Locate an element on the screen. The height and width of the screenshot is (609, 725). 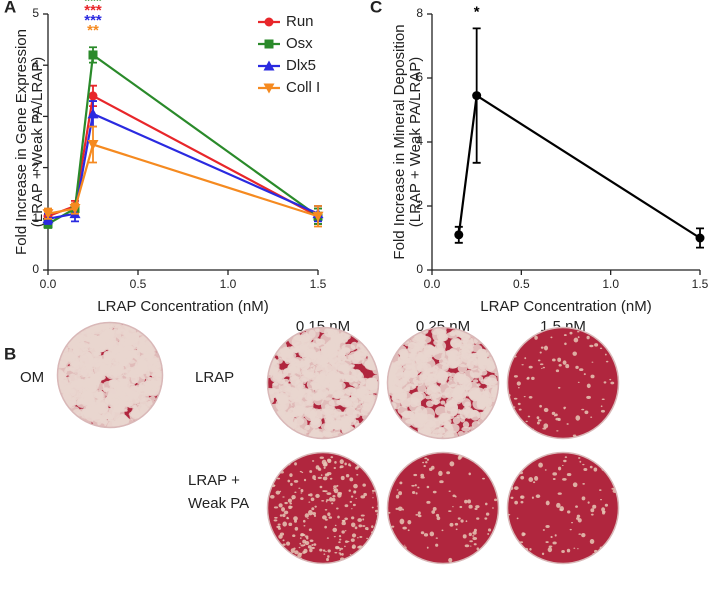
annotation: *** is located at coordinates (93, 10).